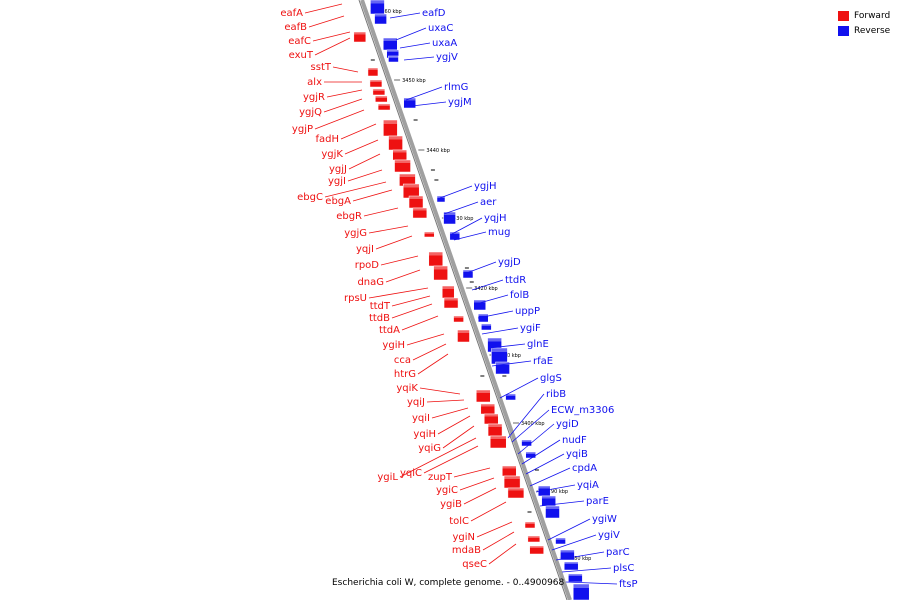 This screenshot has width=900, height=600. I want to click on reverse-gene-label-cpdA: cpdA, so click(584, 468).